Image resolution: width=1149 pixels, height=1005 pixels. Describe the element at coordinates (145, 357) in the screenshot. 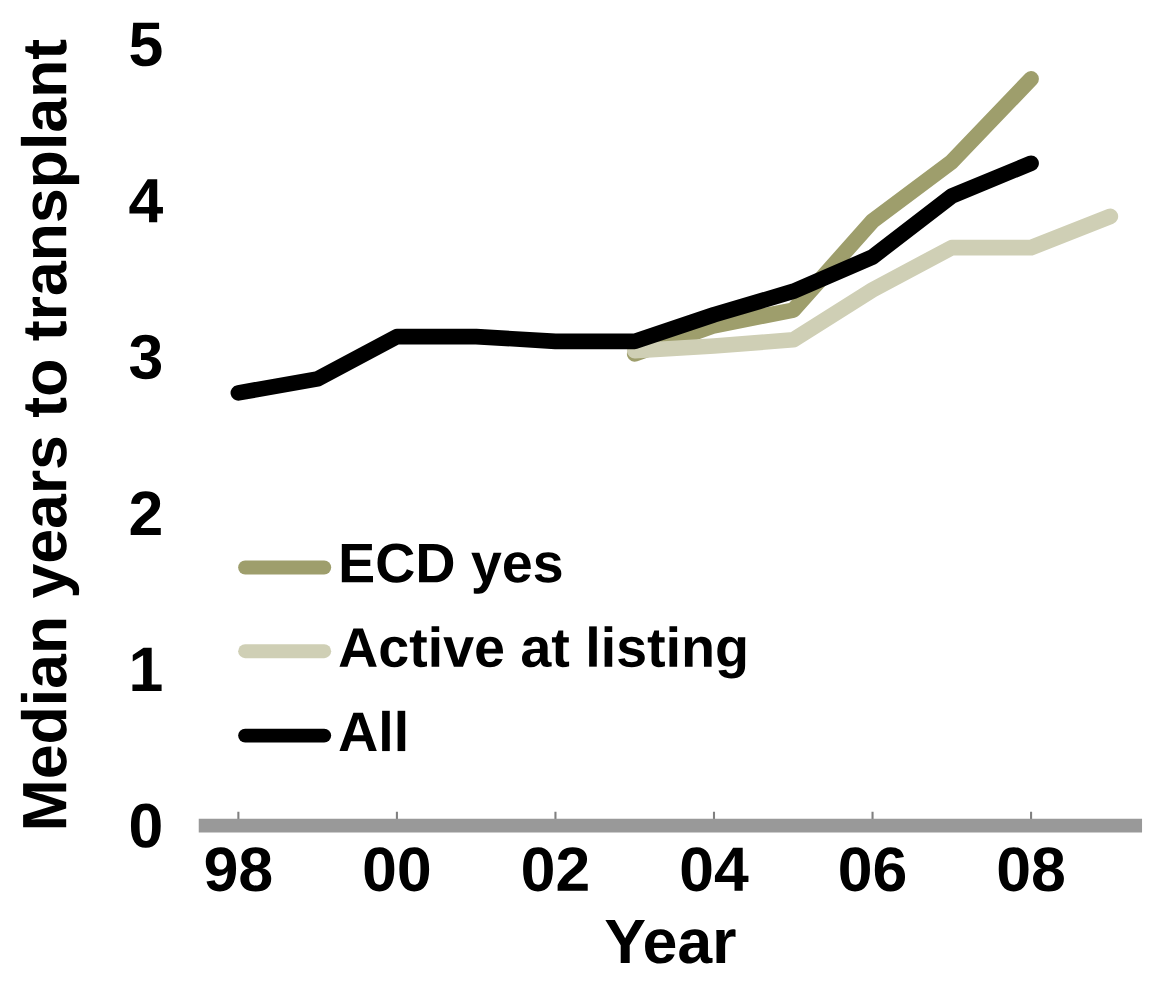

I see `y-tick-label: 3` at that location.